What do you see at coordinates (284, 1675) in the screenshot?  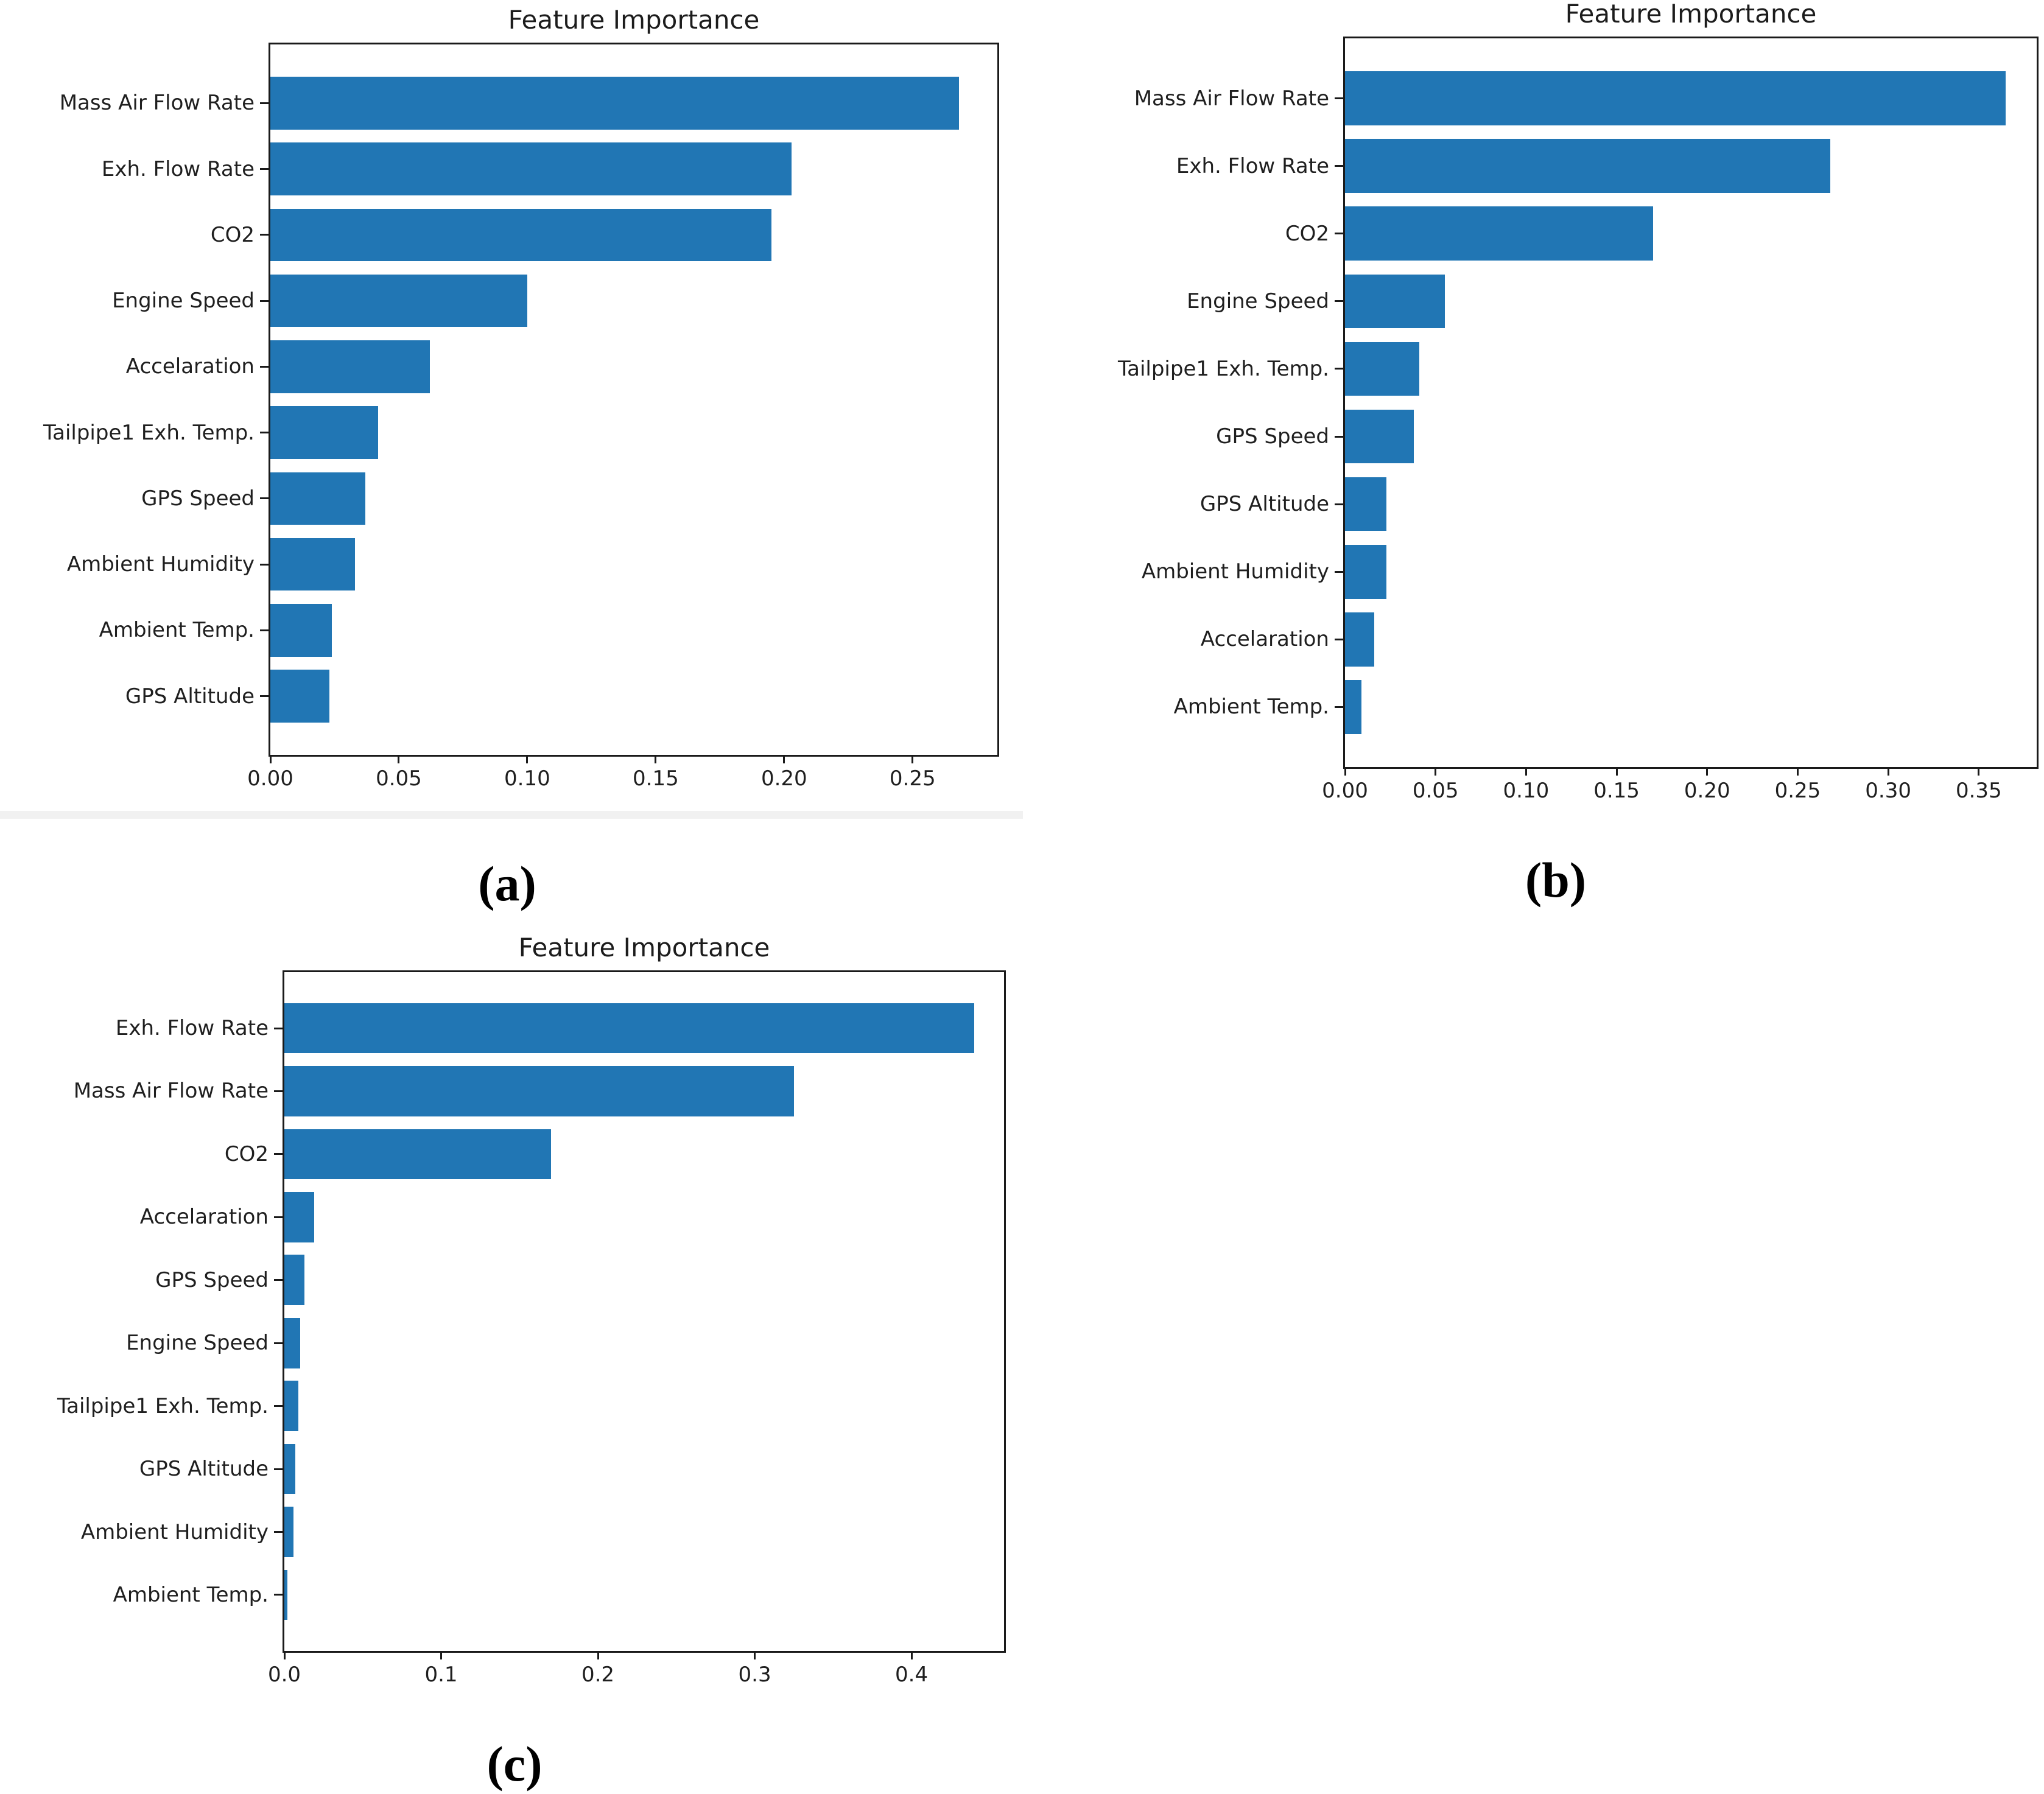 I see `x-tick-label: 0.0` at bounding box center [284, 1675].